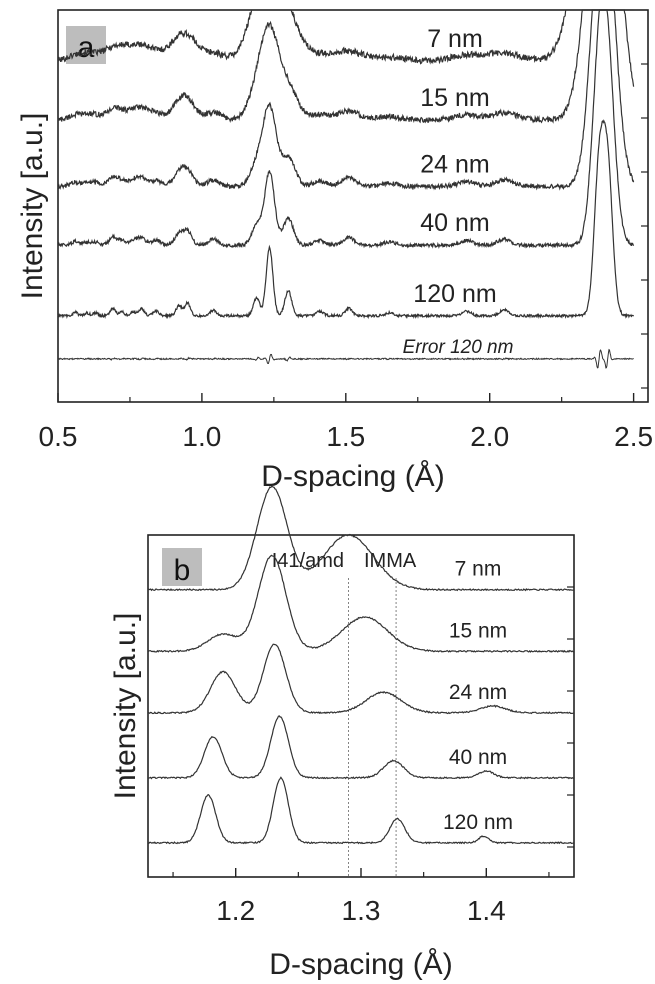 Image resolution: width=655 pixels, height=984 pixels. What do you see at coordinates (201, 436) in the screenshot?
I see `panel-a-x-tick-label: 1.0` at bounding box center [201, 436].